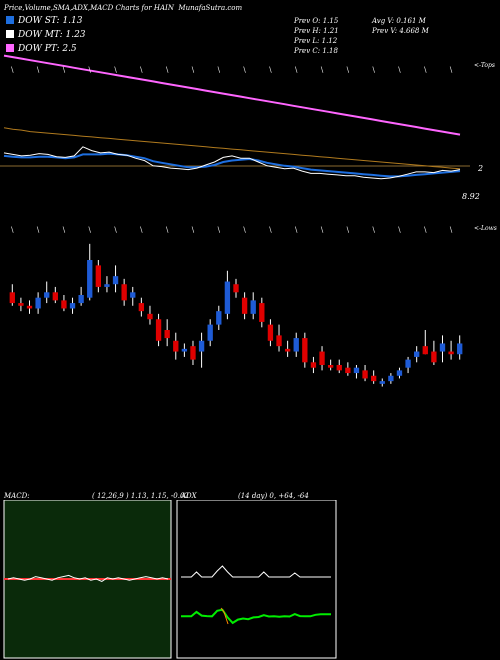 This screenshot has width=500, height=660. I want to click on adx-background, so click(256, 579).